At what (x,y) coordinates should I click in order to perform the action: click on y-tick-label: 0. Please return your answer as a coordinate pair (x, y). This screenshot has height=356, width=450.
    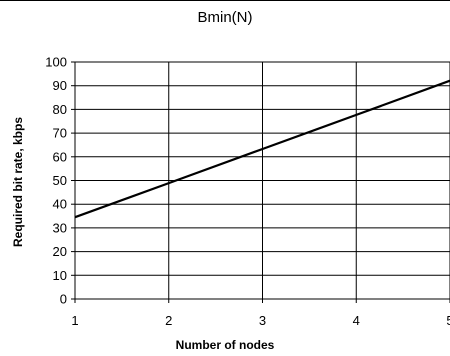
    Looking at the image, I should click on (63, 299).